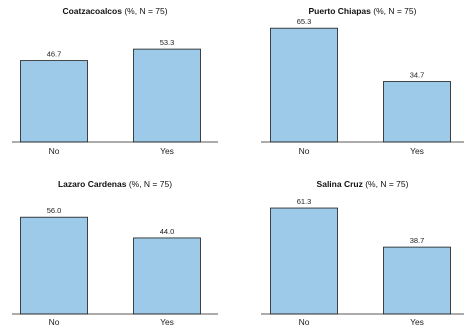 The image size is (467, 328). I want to click on panel-title: Salina Cruz (%, N = 75), so click(363, 184).